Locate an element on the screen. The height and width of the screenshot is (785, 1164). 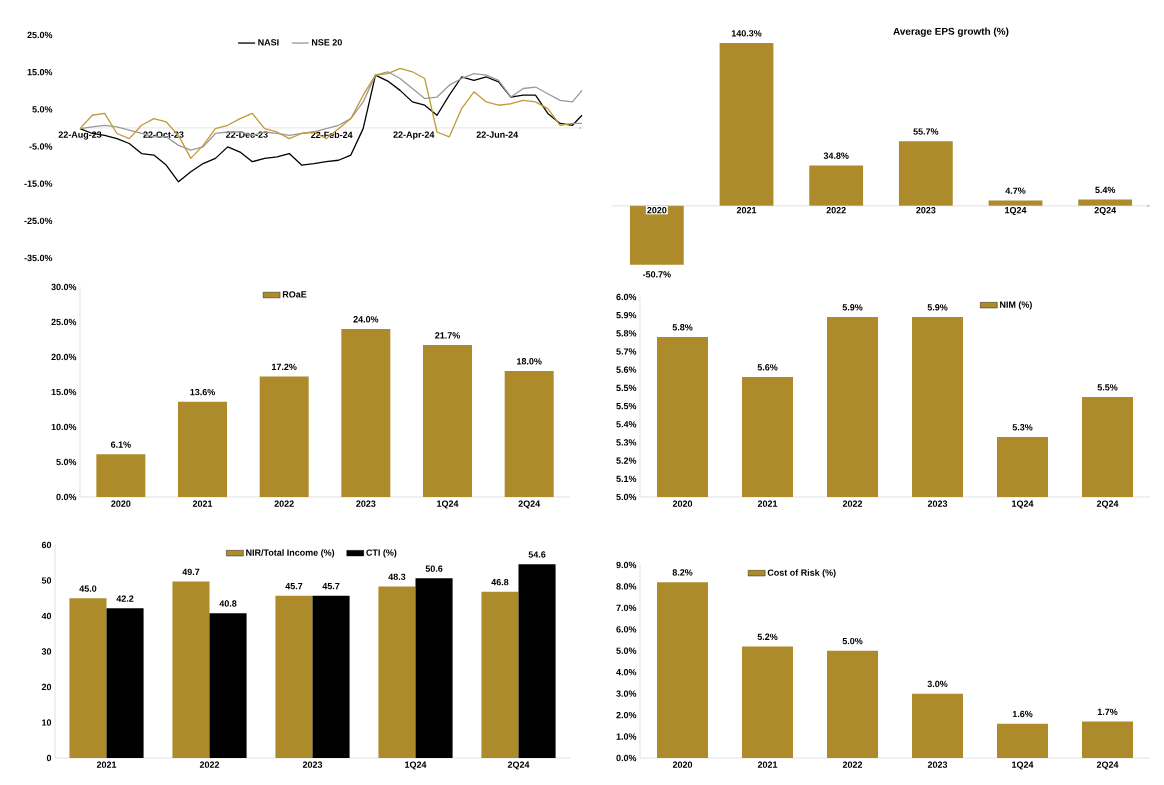
y-tick-label: 5.6% is located at coordinates (626, 369).